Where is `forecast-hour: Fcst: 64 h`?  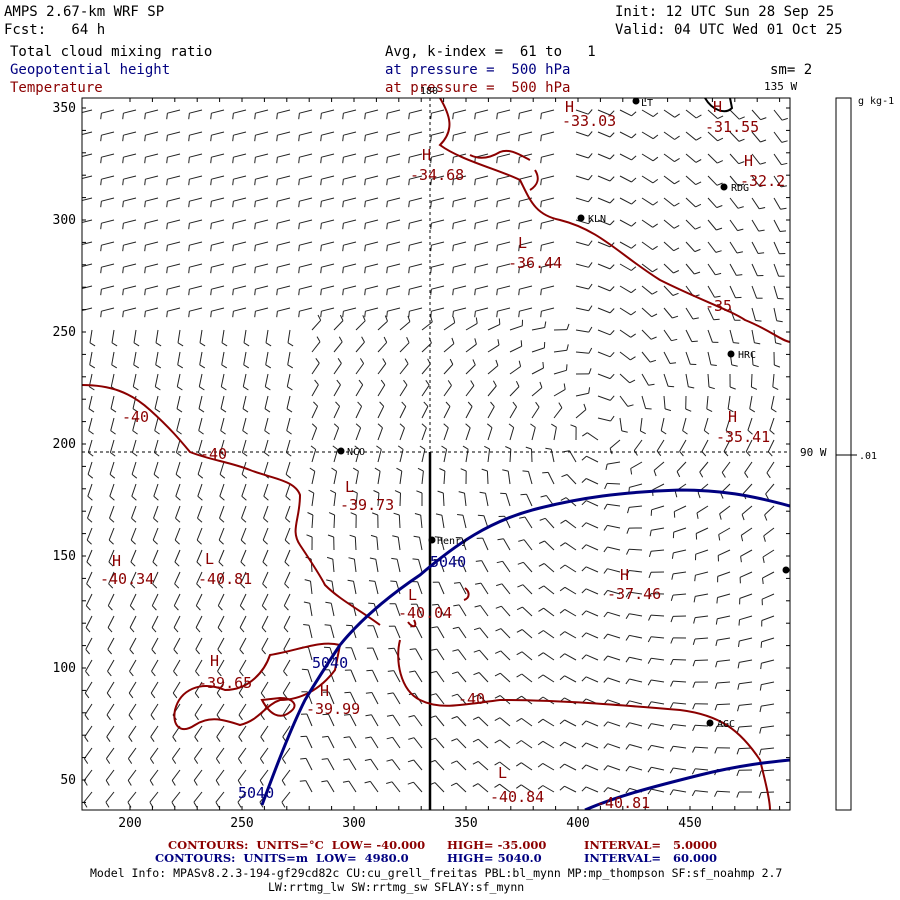 forecast-hour: Fcst: 64 h is located at coordinates (55, 30).